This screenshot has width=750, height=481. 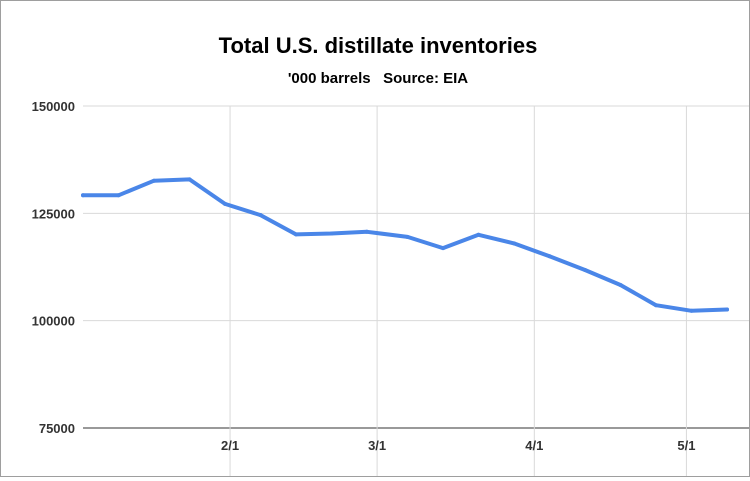 What do you see at coordinates (378, 45) in the screenshot?
I see `chart-title: Total U.S. distillate inventories` at bounding box center [378, 45].